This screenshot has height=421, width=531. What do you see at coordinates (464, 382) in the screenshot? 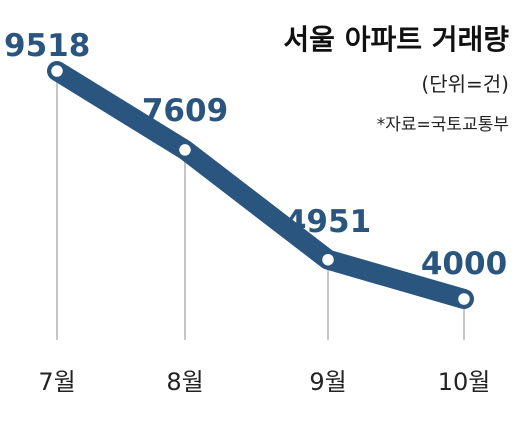
I see `x-tick-label: 10월` at bounding box center [464, 382].